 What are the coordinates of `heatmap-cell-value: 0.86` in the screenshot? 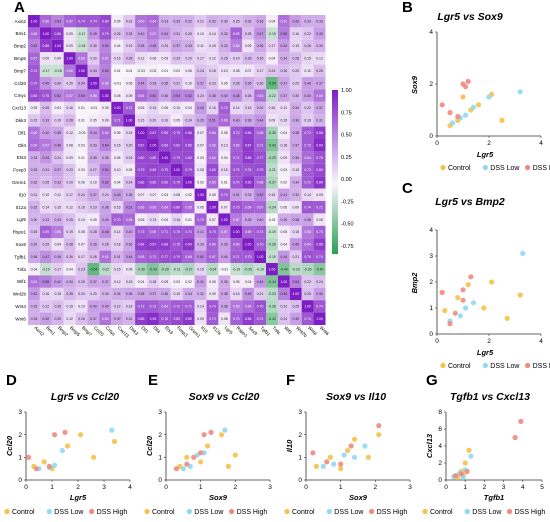 It's located at (141, 183).